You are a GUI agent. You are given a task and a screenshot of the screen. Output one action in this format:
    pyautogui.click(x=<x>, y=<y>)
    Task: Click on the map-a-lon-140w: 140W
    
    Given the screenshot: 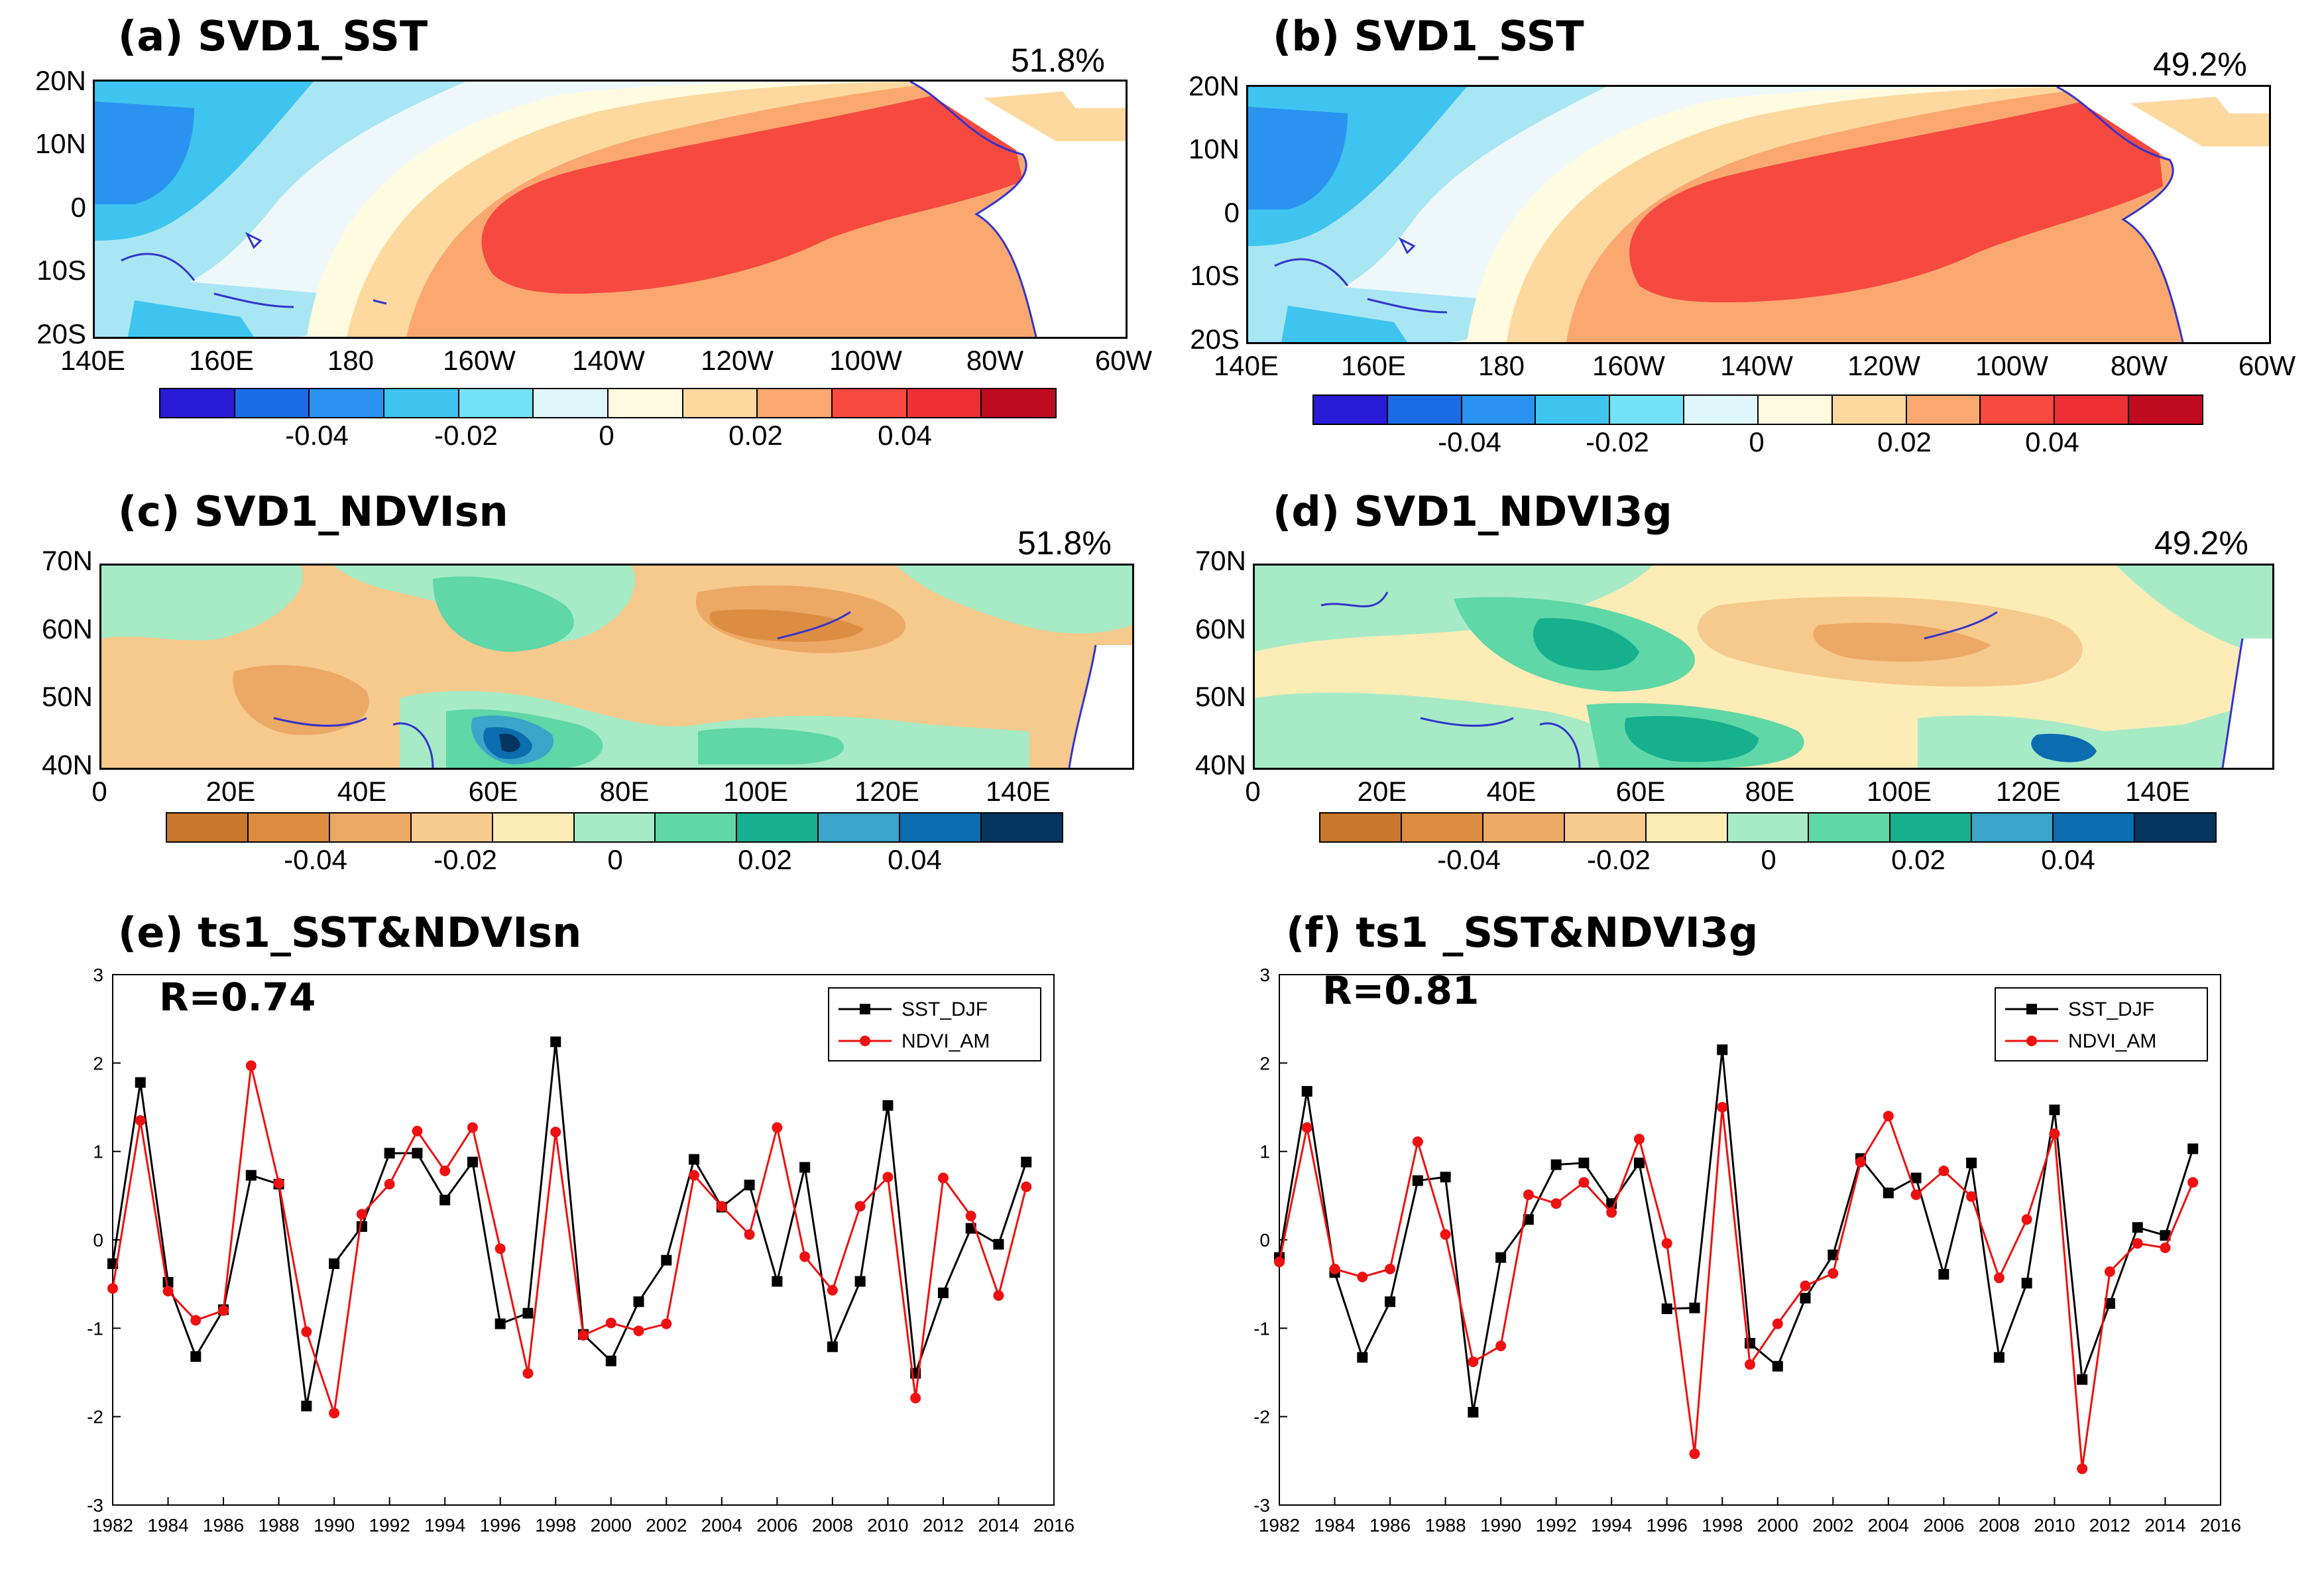 What is the action you would take?
    pyautogui.click(x=608, y=360)
    